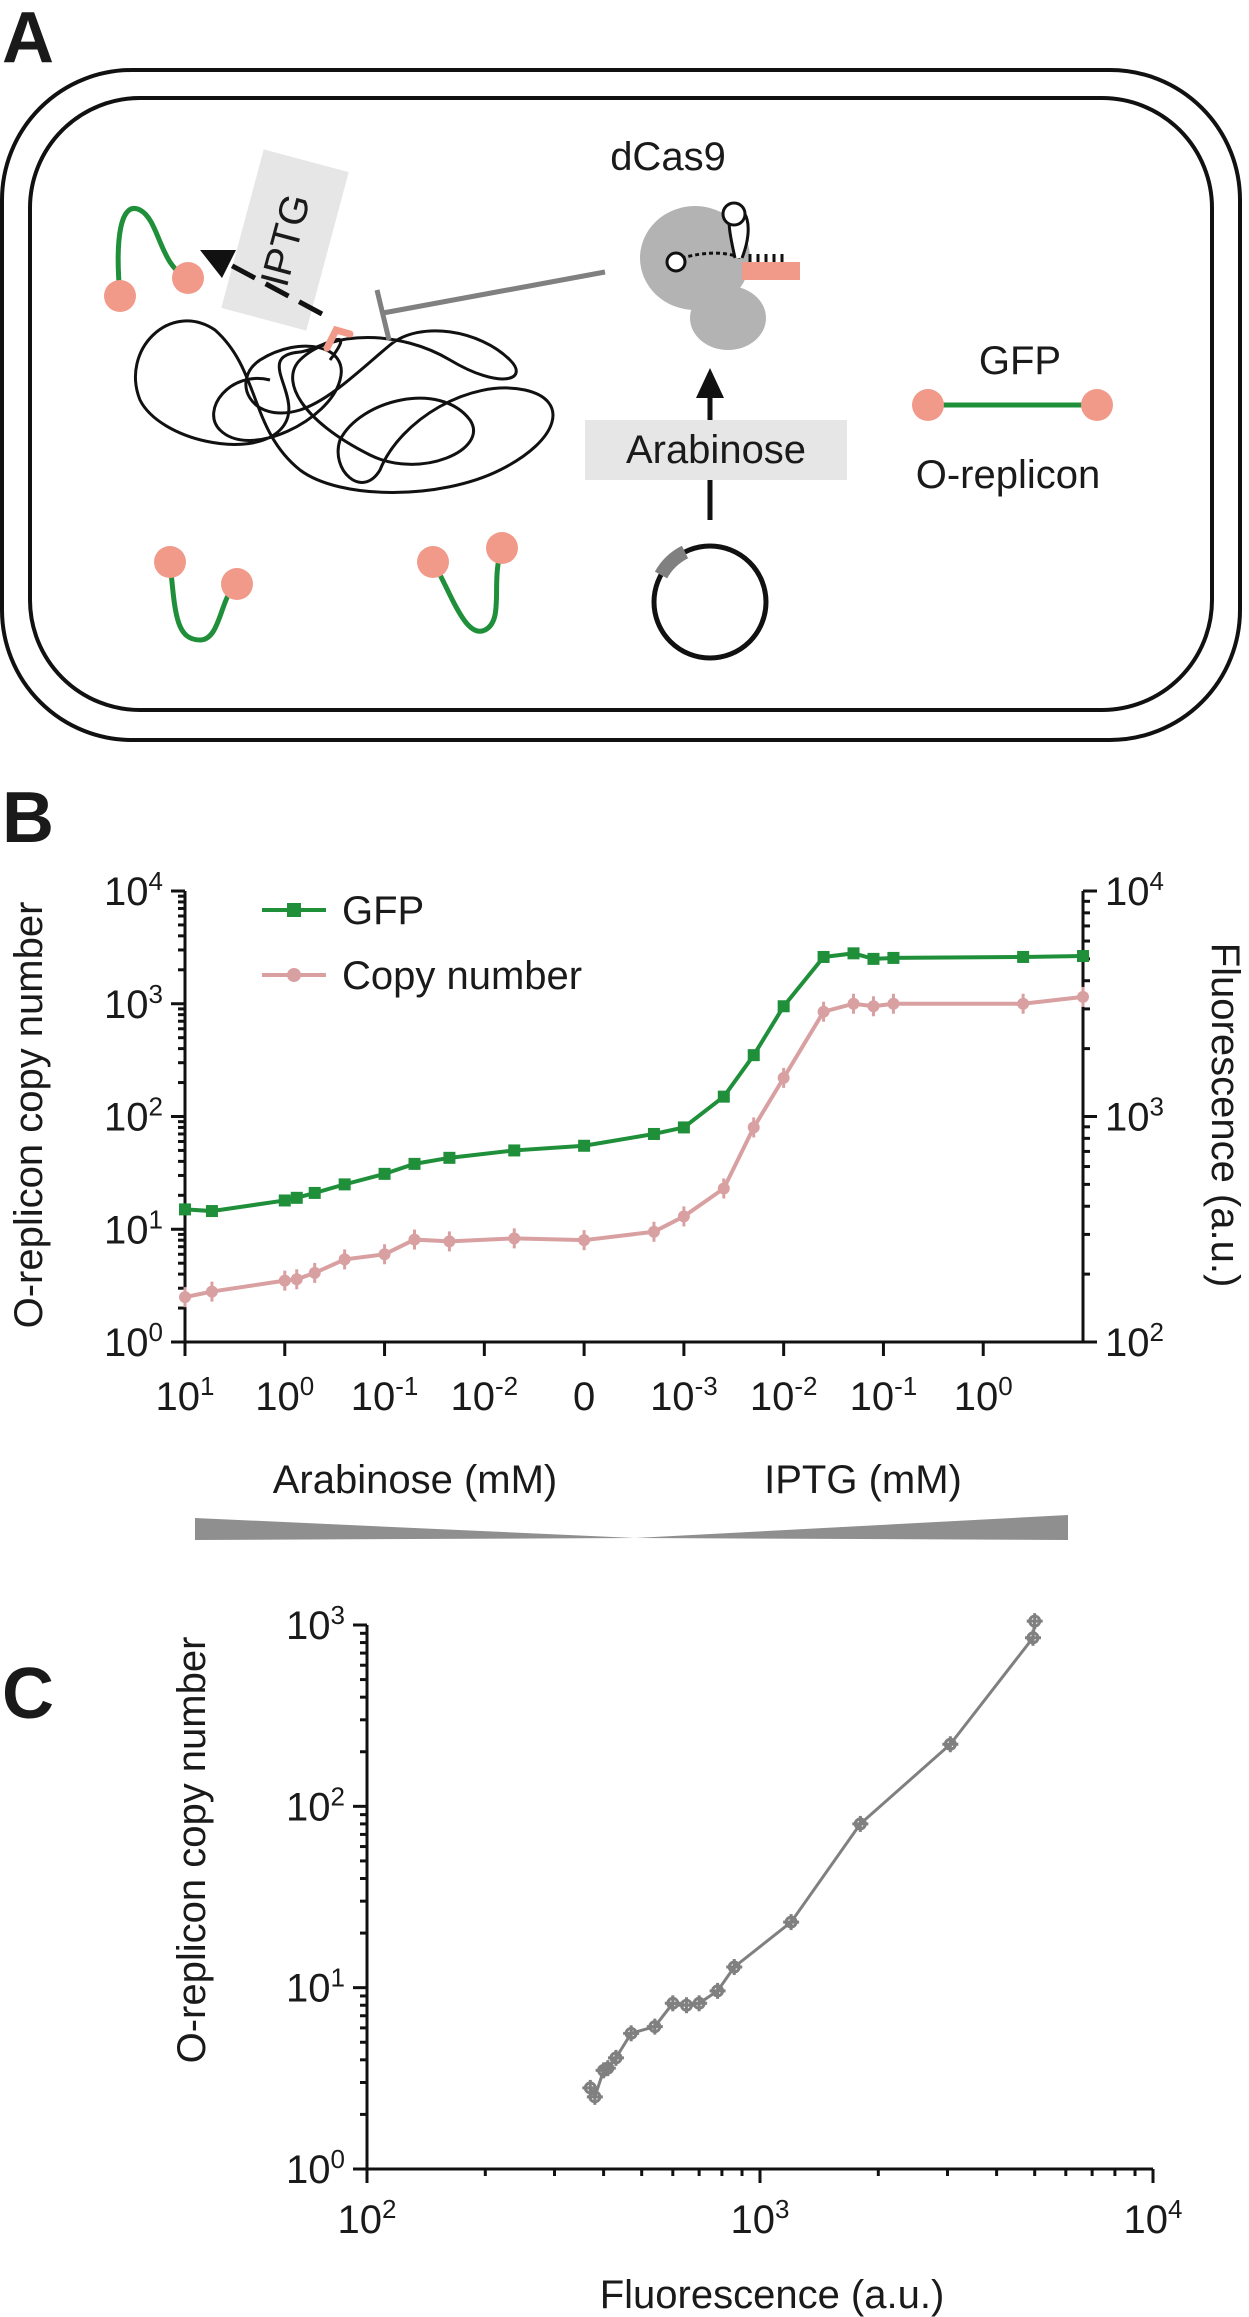 This screenshot has height=2317, width=1249. I want to click on iptg-label-box: IPTG, so click(285, 240).